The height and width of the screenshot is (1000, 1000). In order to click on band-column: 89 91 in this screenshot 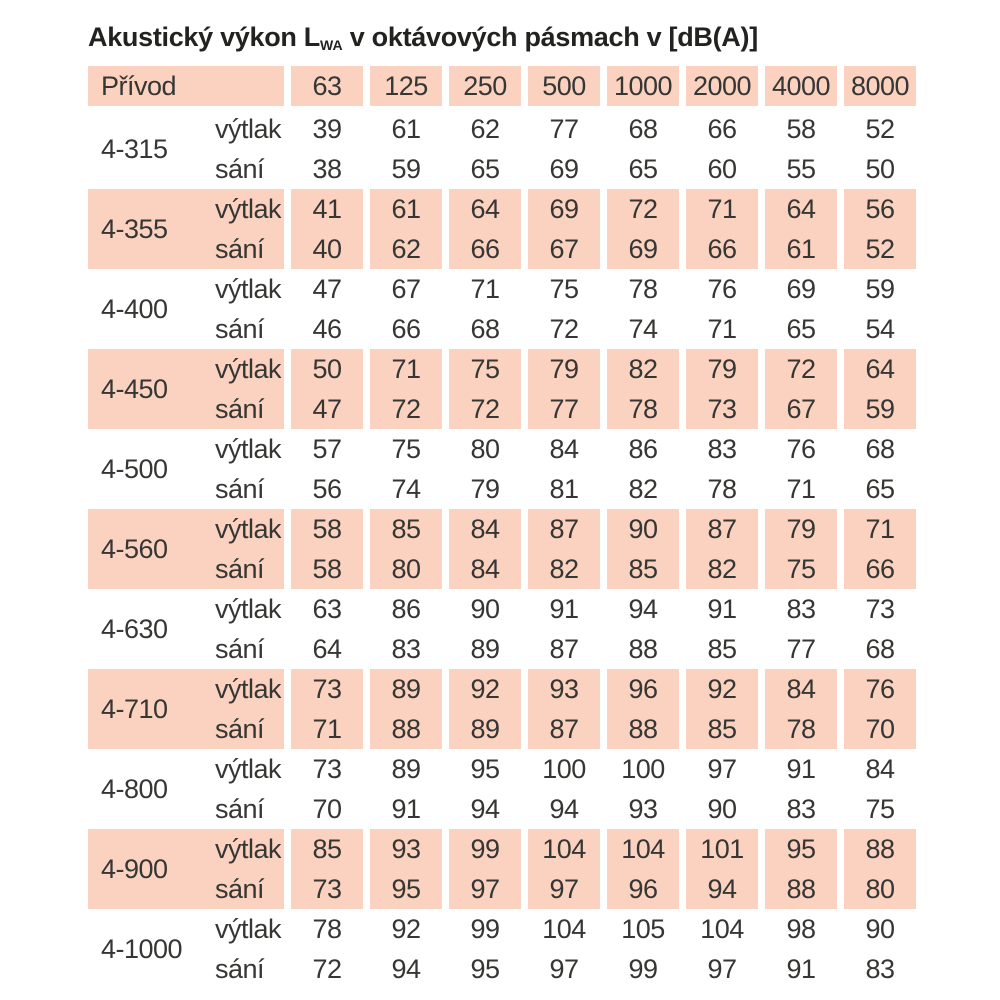, I will do `click(406, 789)`.